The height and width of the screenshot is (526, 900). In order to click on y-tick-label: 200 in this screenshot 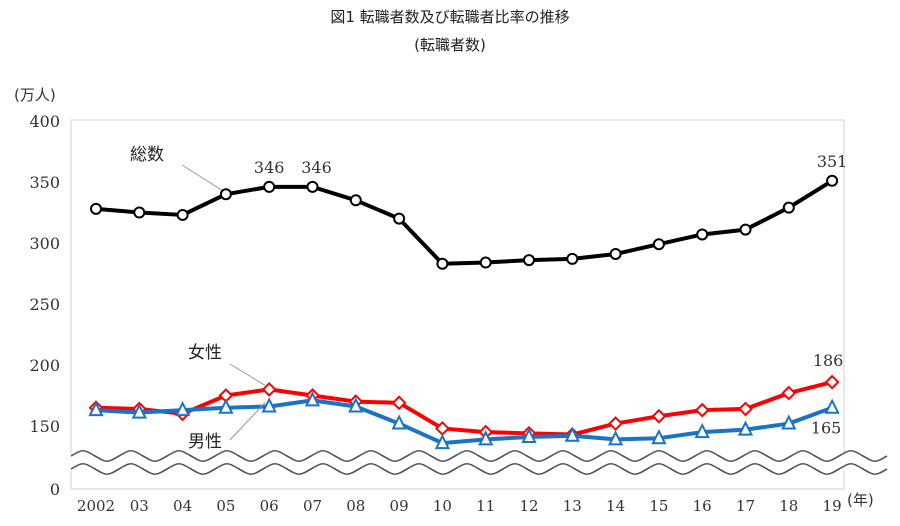, I will do `click(44, 365)`.